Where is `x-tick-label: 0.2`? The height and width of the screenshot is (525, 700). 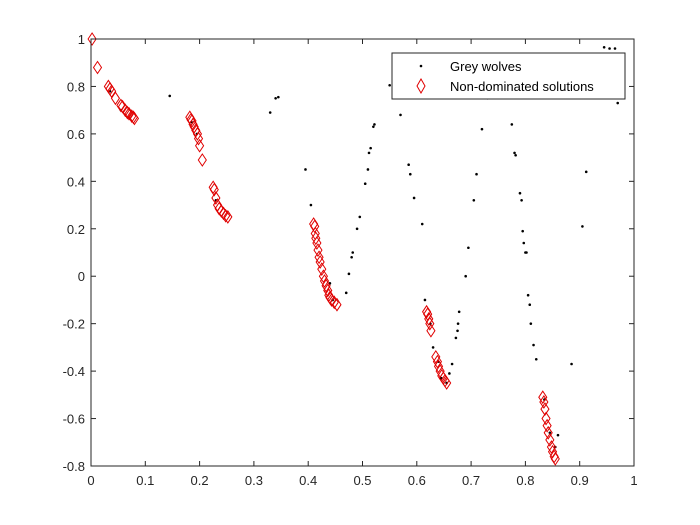 x-tick-label: 0.2 is located at coordinates (200, 480).